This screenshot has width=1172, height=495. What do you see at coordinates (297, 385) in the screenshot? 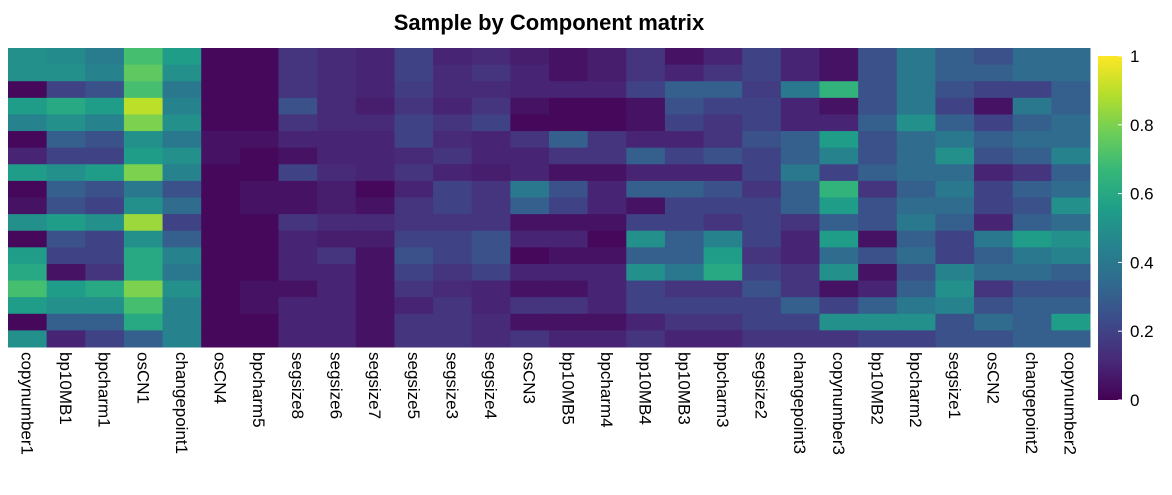
I see `x-tick-label: segsize8` at bounding box center [297, 385].